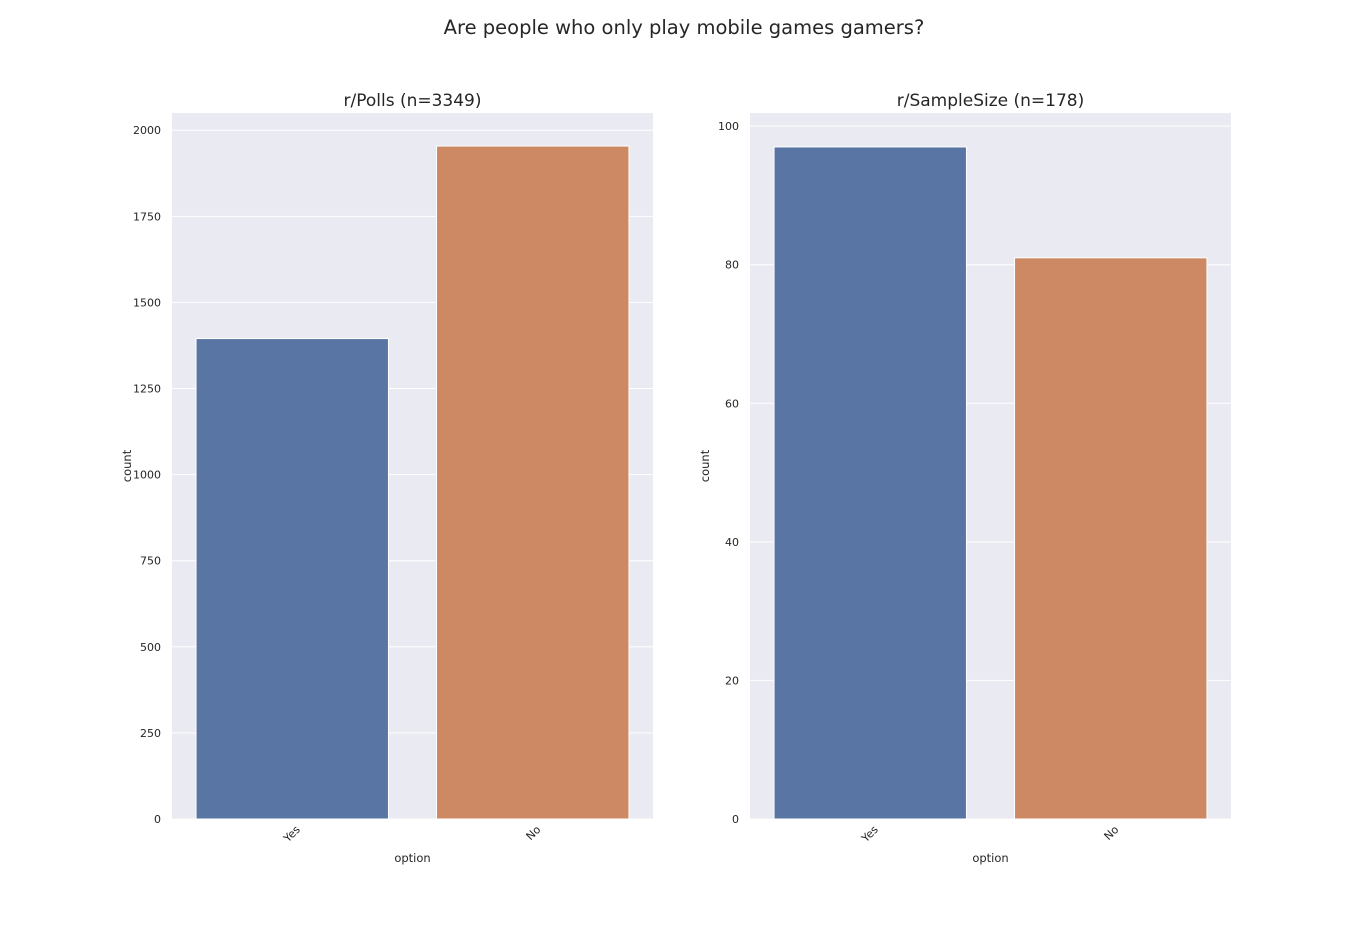 The height and width of the screenshot is (940, 1368). Describe the element at coordinates (150, 647) in the screenshot. I see `y-tick-label: 500` at that location.